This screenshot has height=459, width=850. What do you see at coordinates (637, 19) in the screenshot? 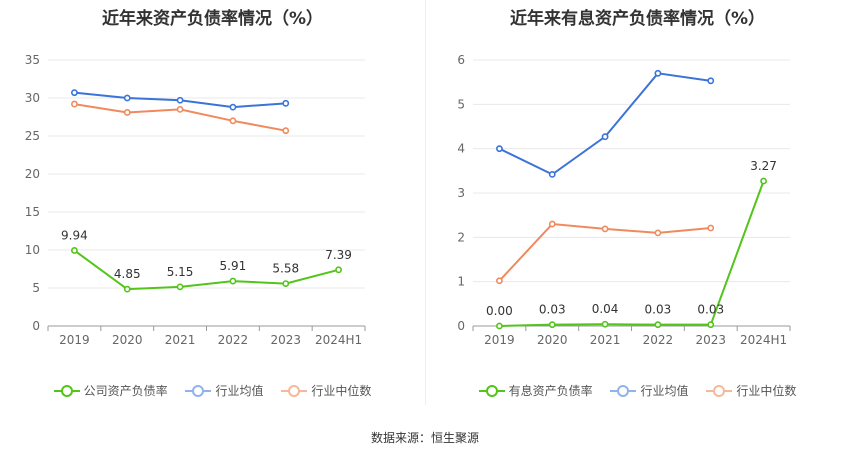
I see `right-chart-title: 近年来有息资产负债率情况（%）` at bounding box center [637, 19].